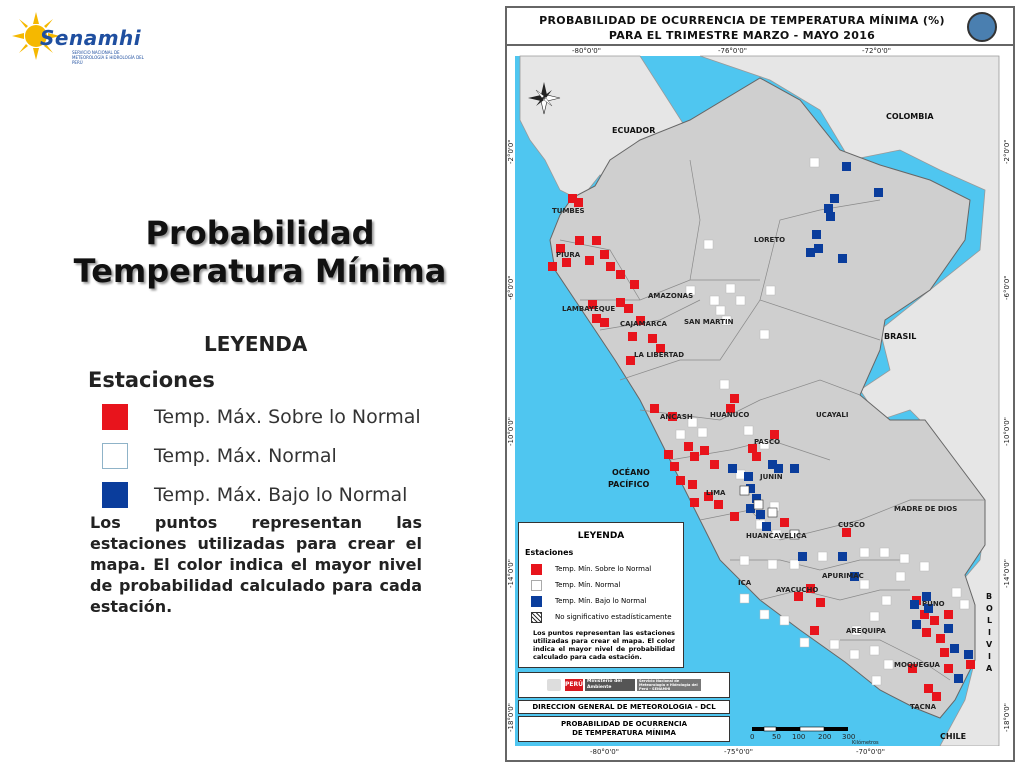 The height and width of the screenshot is (768, 1024). What do you see at coordinates (1007, 287) in the screenshot?
I see `coord-right: -6°0'0"` at bounding box center [1007, 287].